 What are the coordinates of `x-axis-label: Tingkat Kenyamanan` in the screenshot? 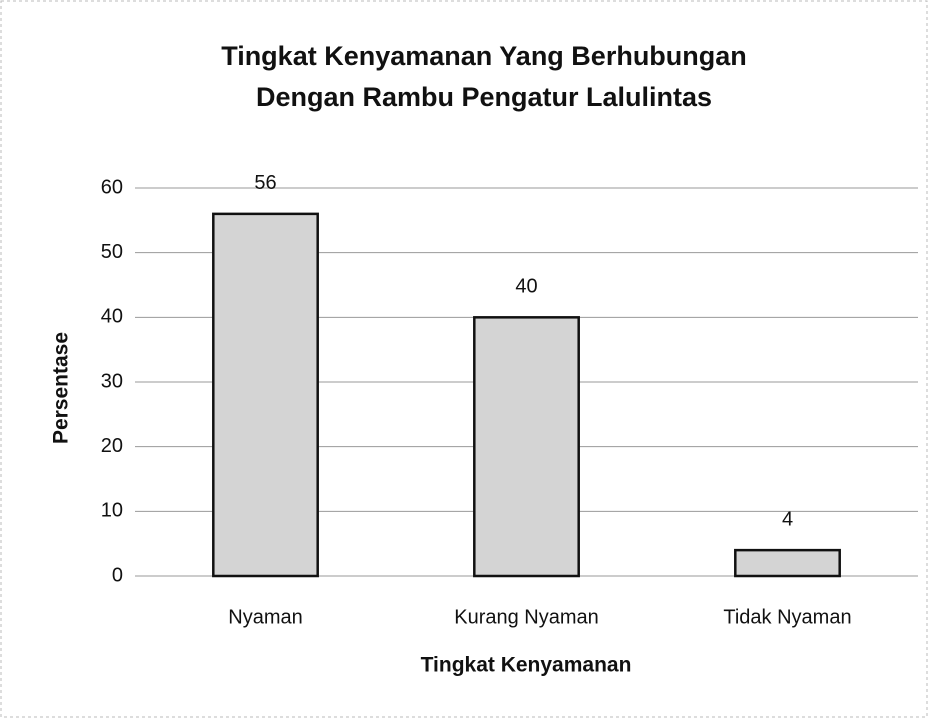 It's located at (526, 665).